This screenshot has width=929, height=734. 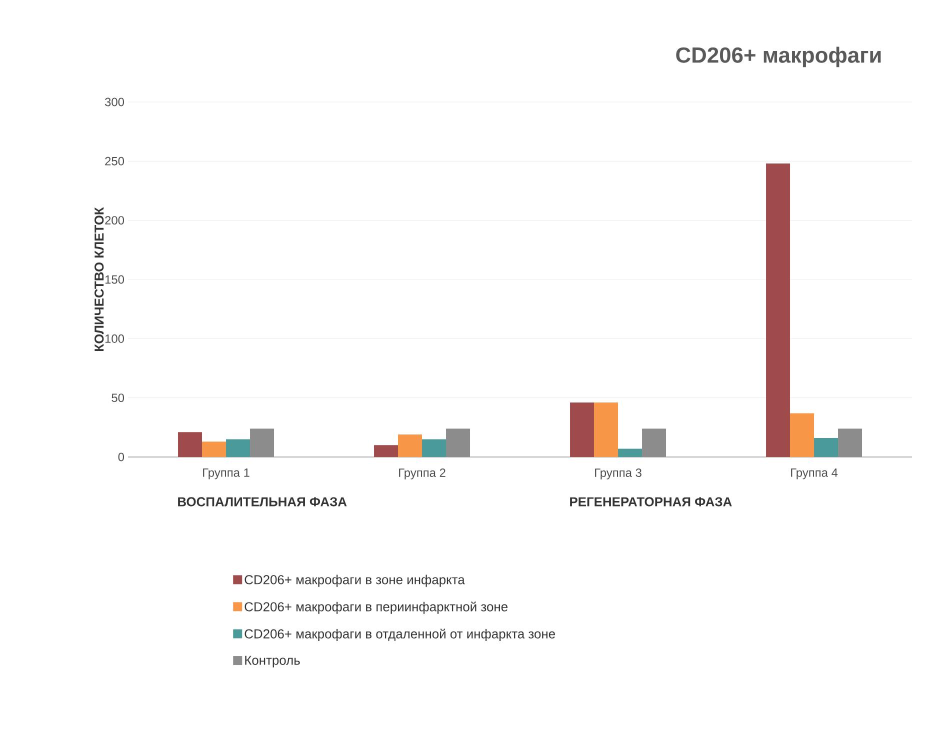 What do you see at coordinates (114, 279) in the screenshot?
I see `y-tick-label: 150` at bounding box center [114, 279].